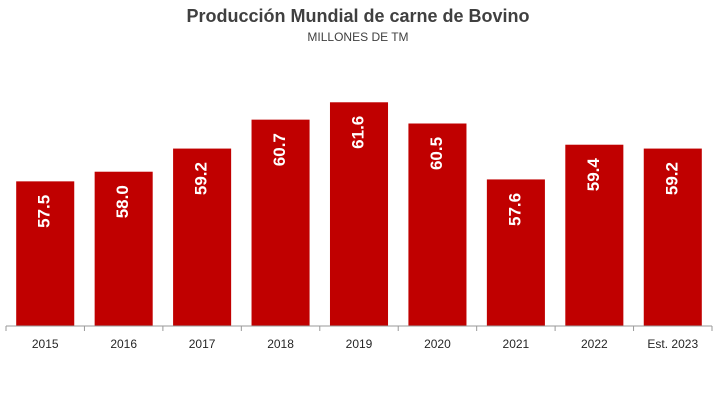  Describe the element at coordinates (594, 344) in the screenshot. I see `x-tick-label: 2022` at that location.